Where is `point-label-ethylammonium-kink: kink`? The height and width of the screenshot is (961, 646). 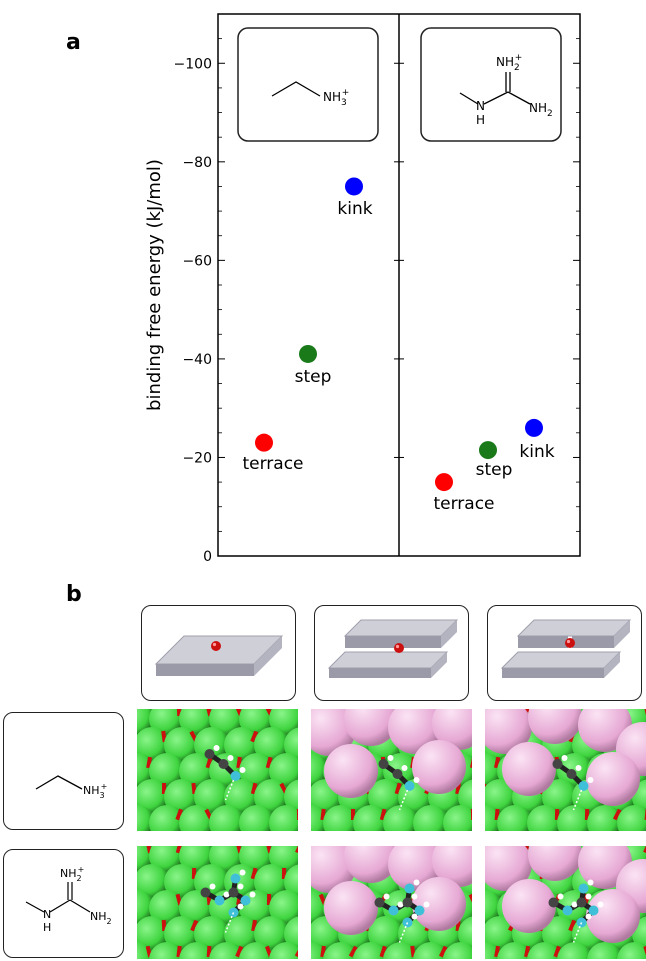 point-label-ethylammonium-kink: kink is located at coordinates (354, 209).